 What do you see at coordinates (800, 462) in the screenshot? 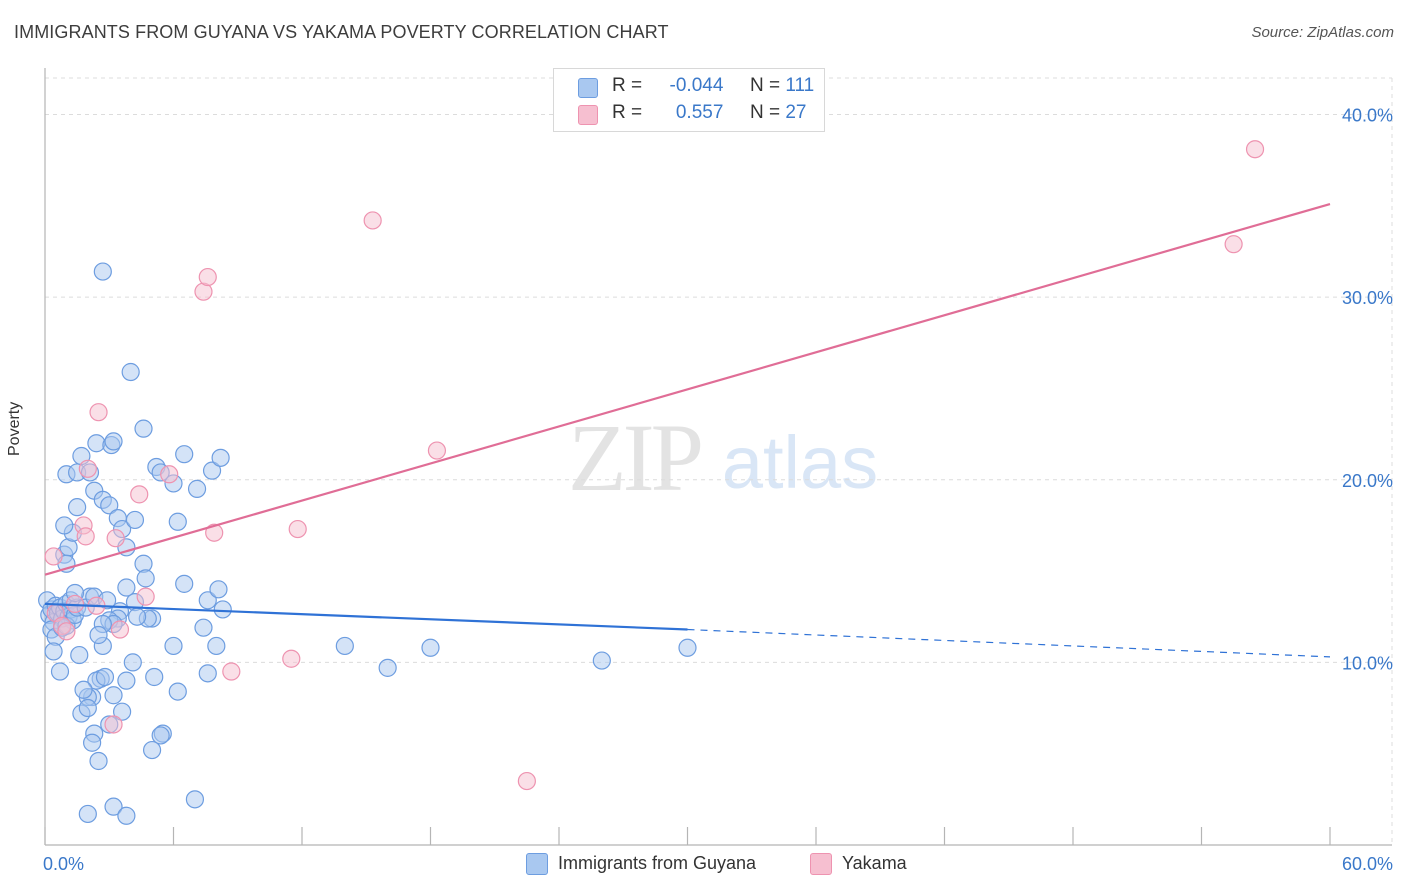
I see `watermark-atlas: atlas` at bounding box center [800, 462].